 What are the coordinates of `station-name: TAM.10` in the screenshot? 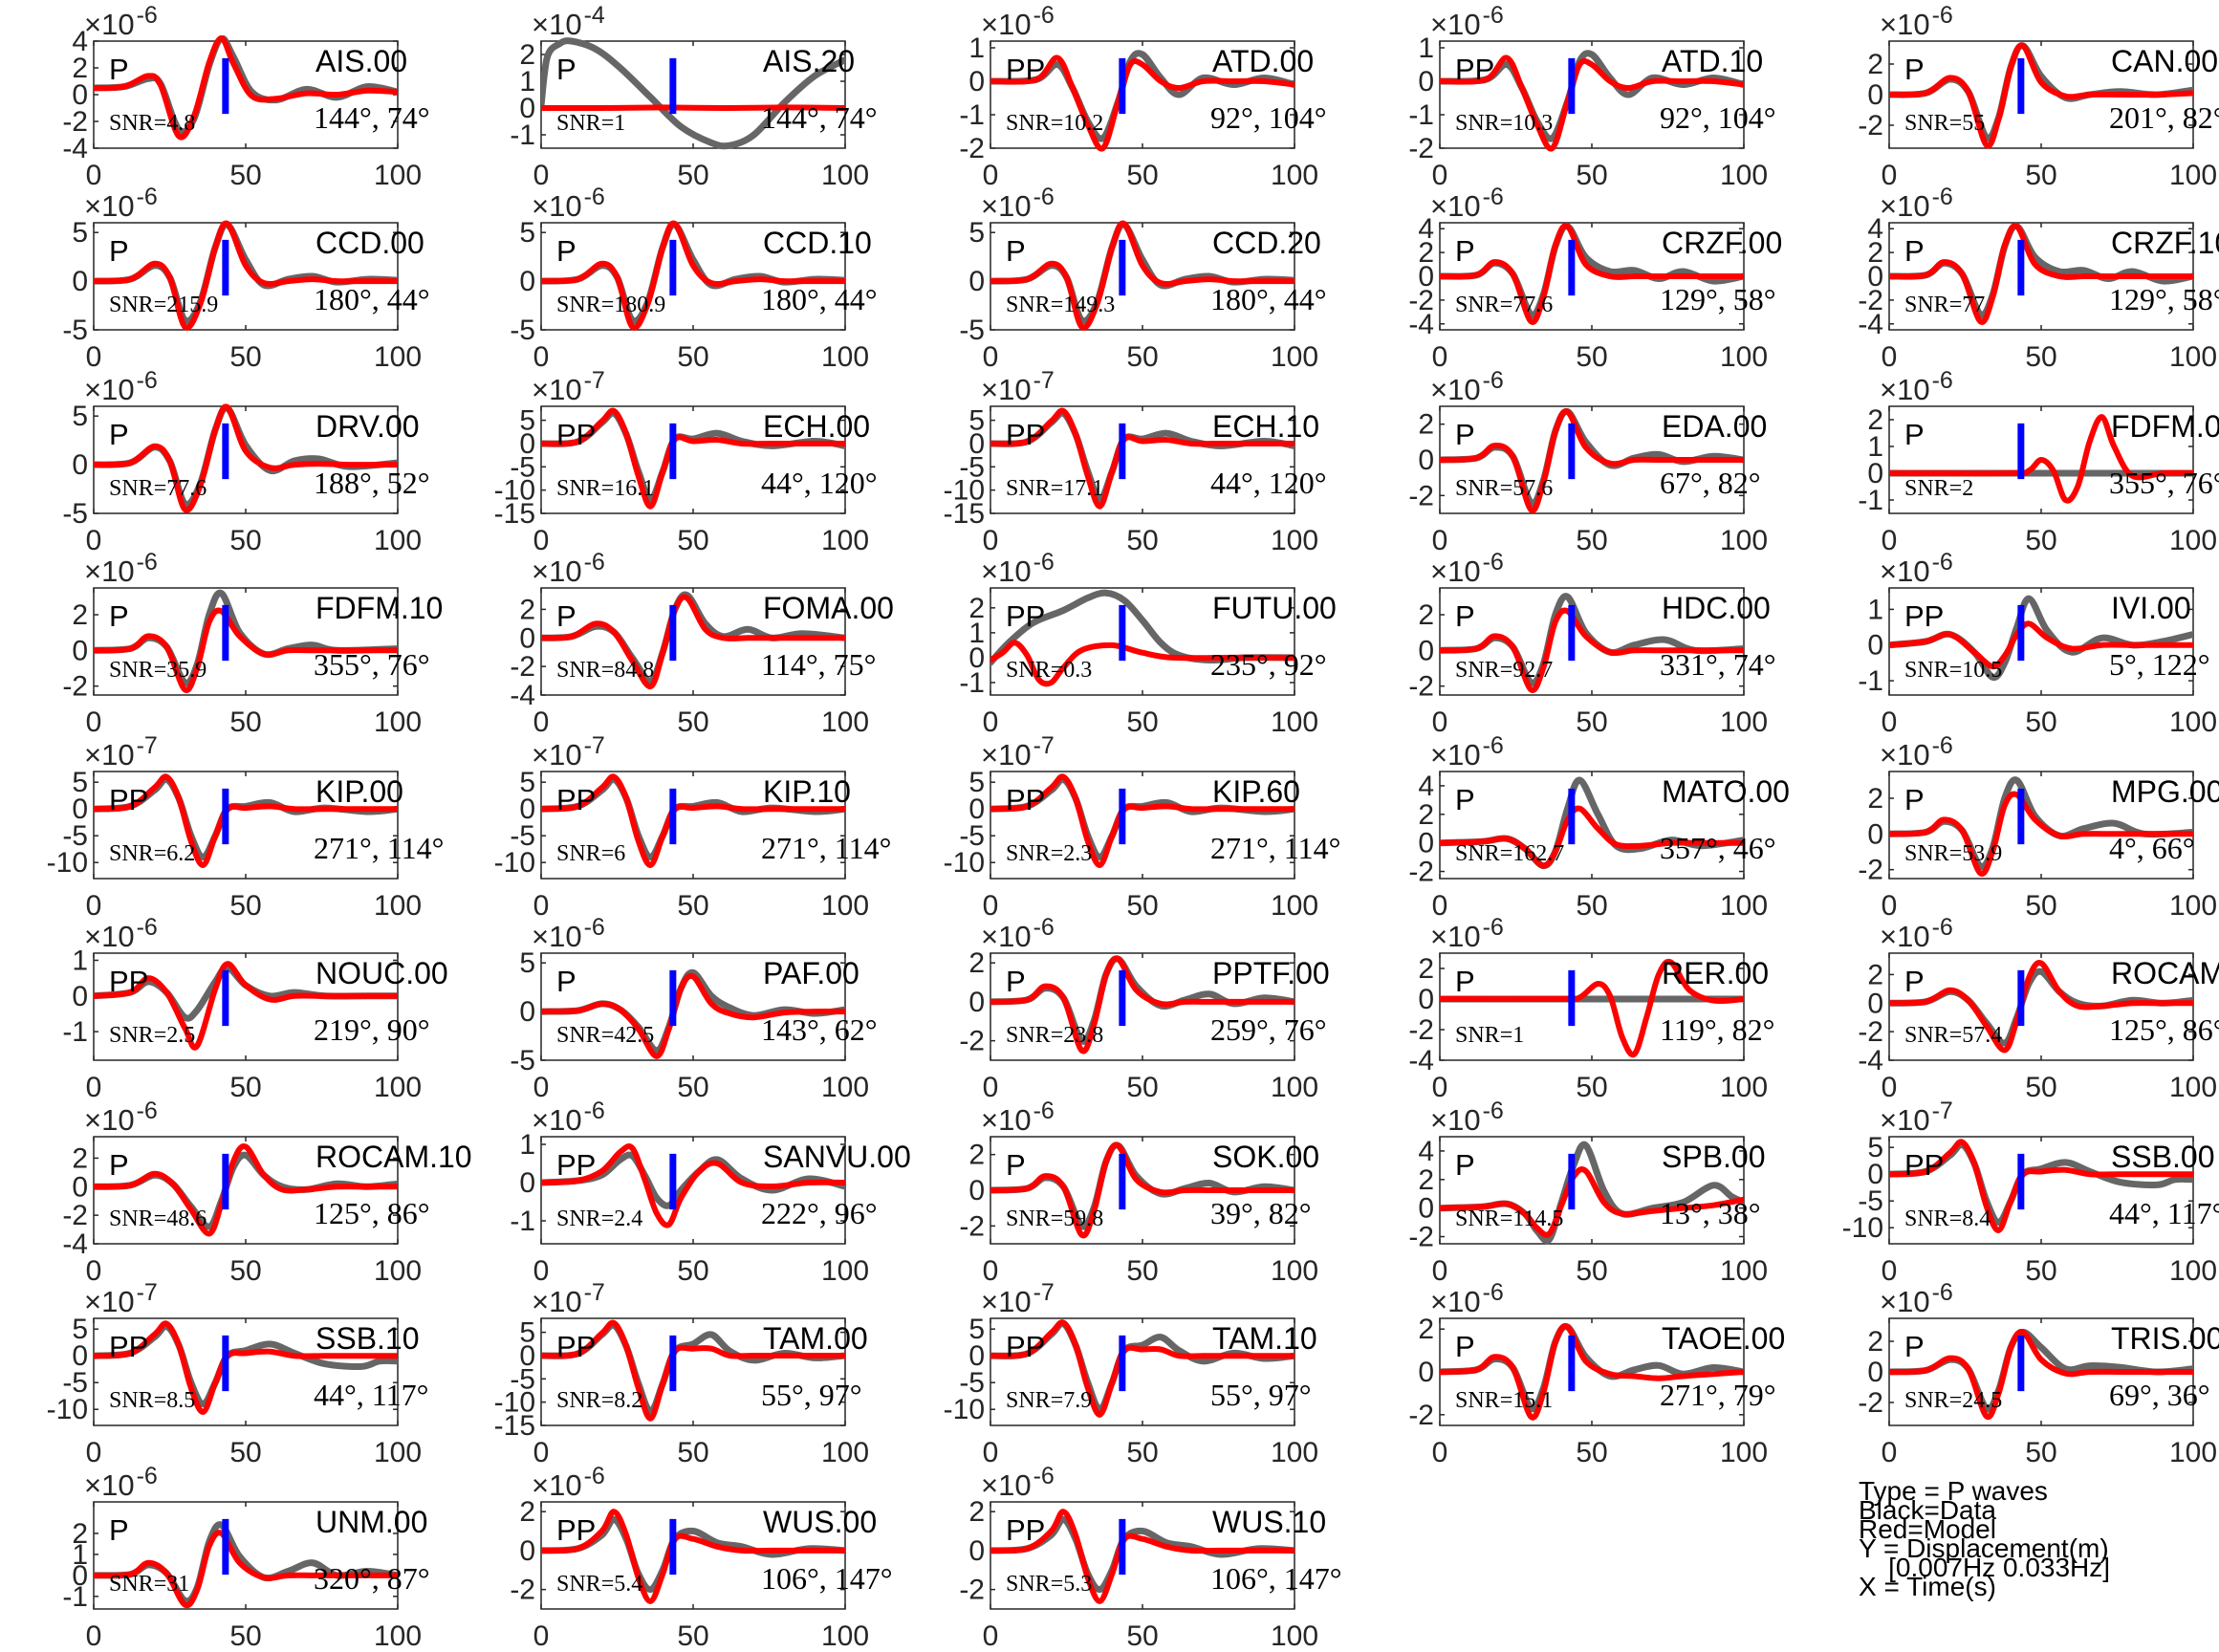 It's located at (1265, 1338).